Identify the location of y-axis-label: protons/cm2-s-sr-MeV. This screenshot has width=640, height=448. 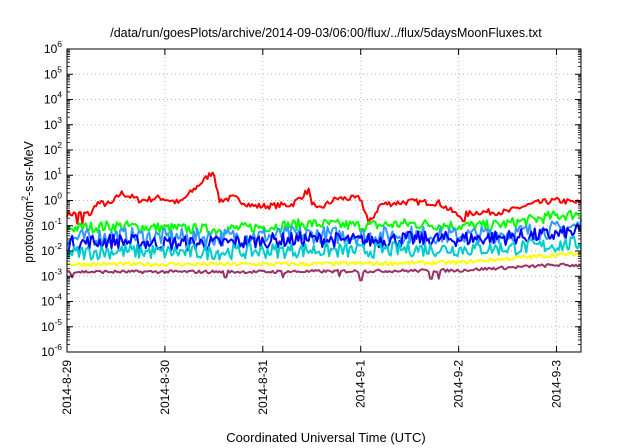
(28, 201).